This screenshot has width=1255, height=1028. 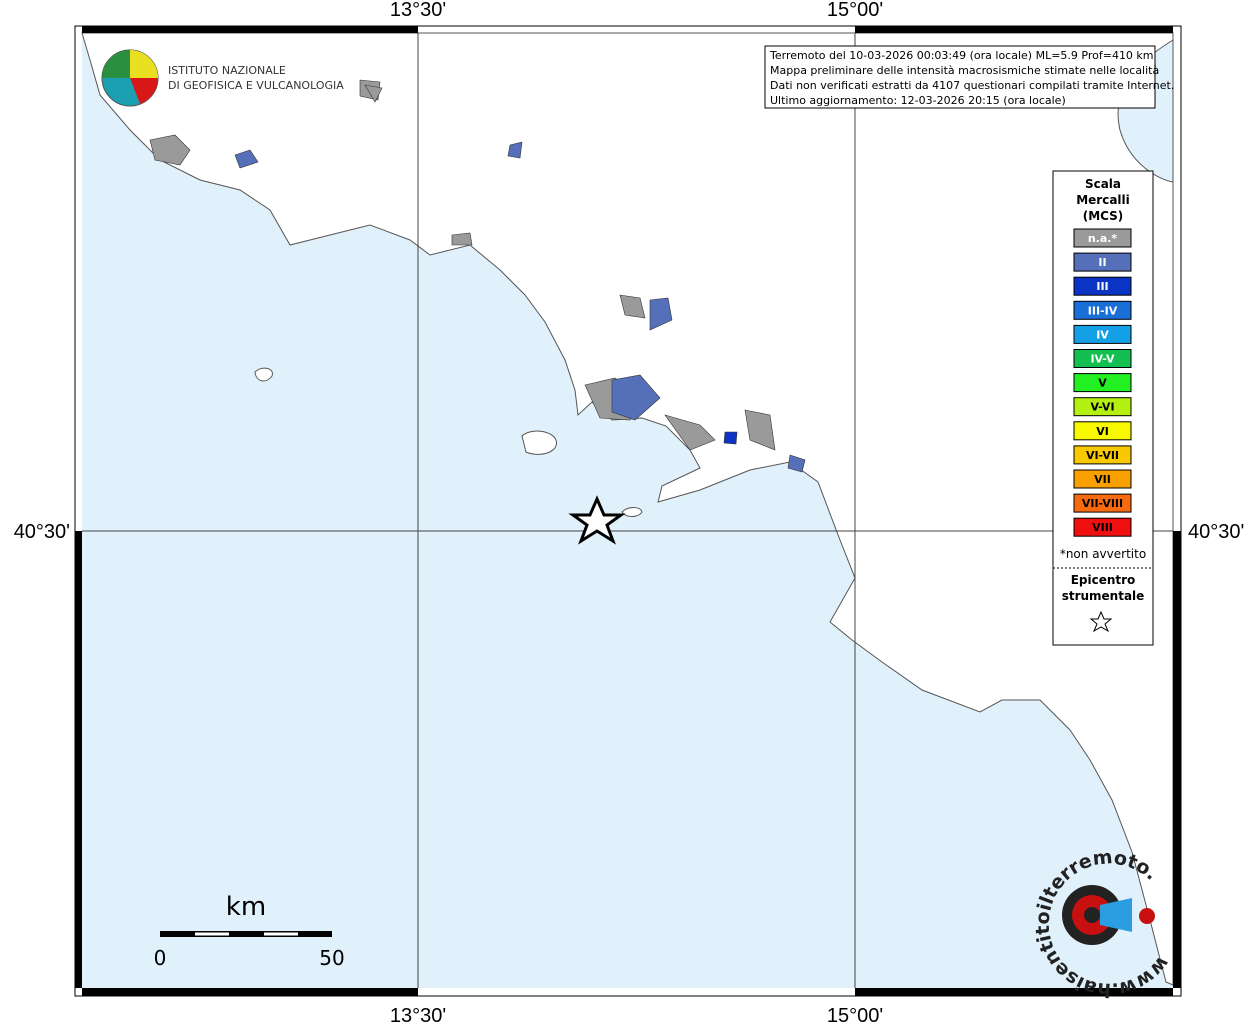 I want to click on legend-label: III-IV, so click(x=1103, y=310).